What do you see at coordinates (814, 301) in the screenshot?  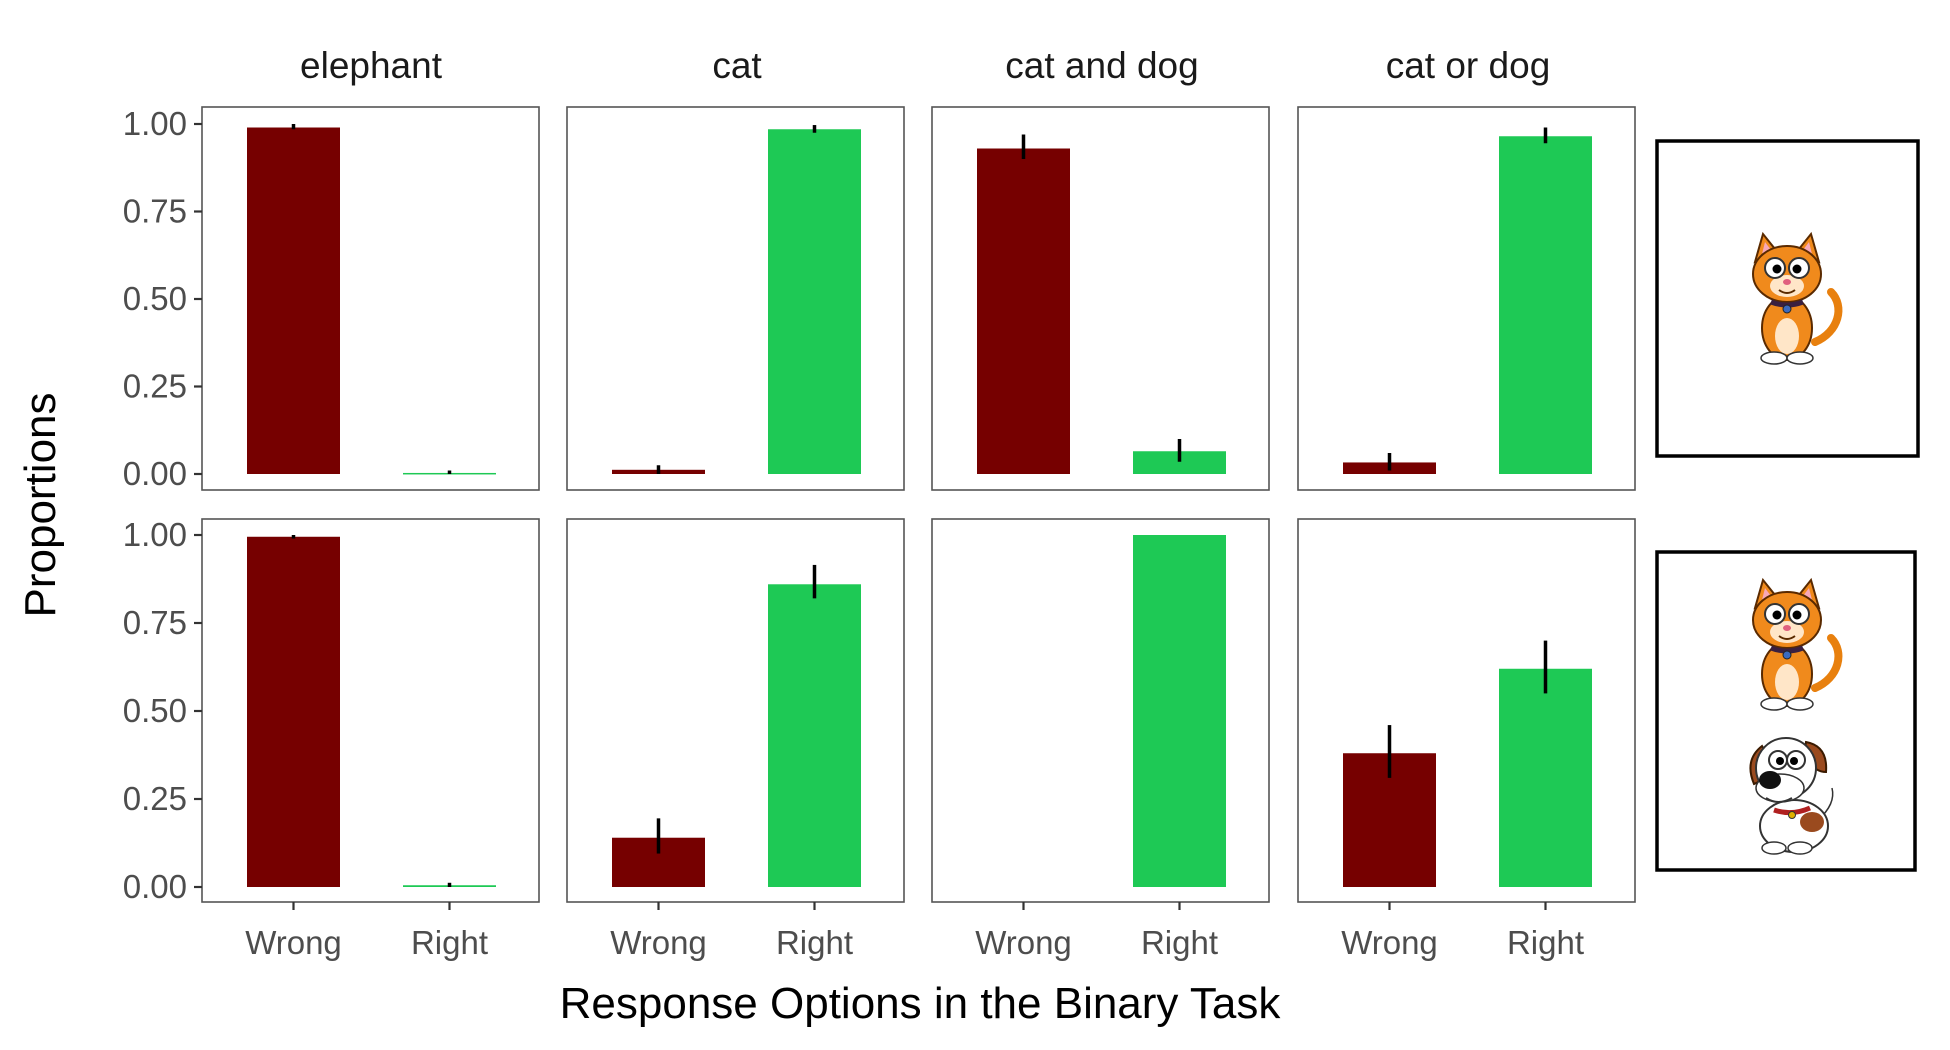 I see `bar-right-cat-row1` at bounding box center [814, 301].